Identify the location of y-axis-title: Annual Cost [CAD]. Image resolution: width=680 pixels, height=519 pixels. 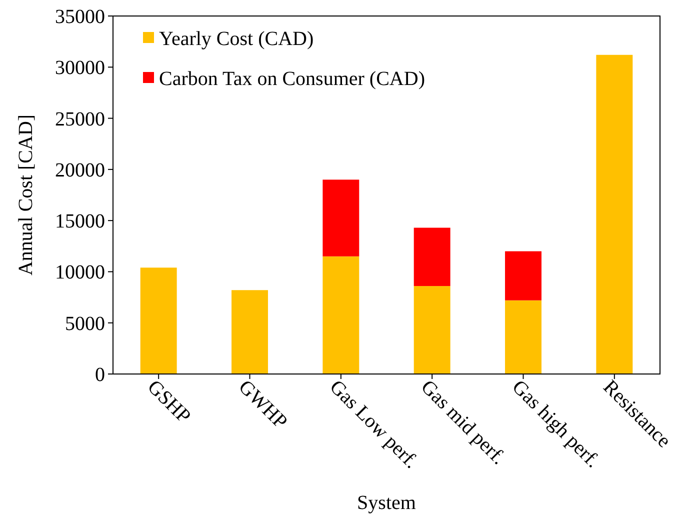
(26, 195).